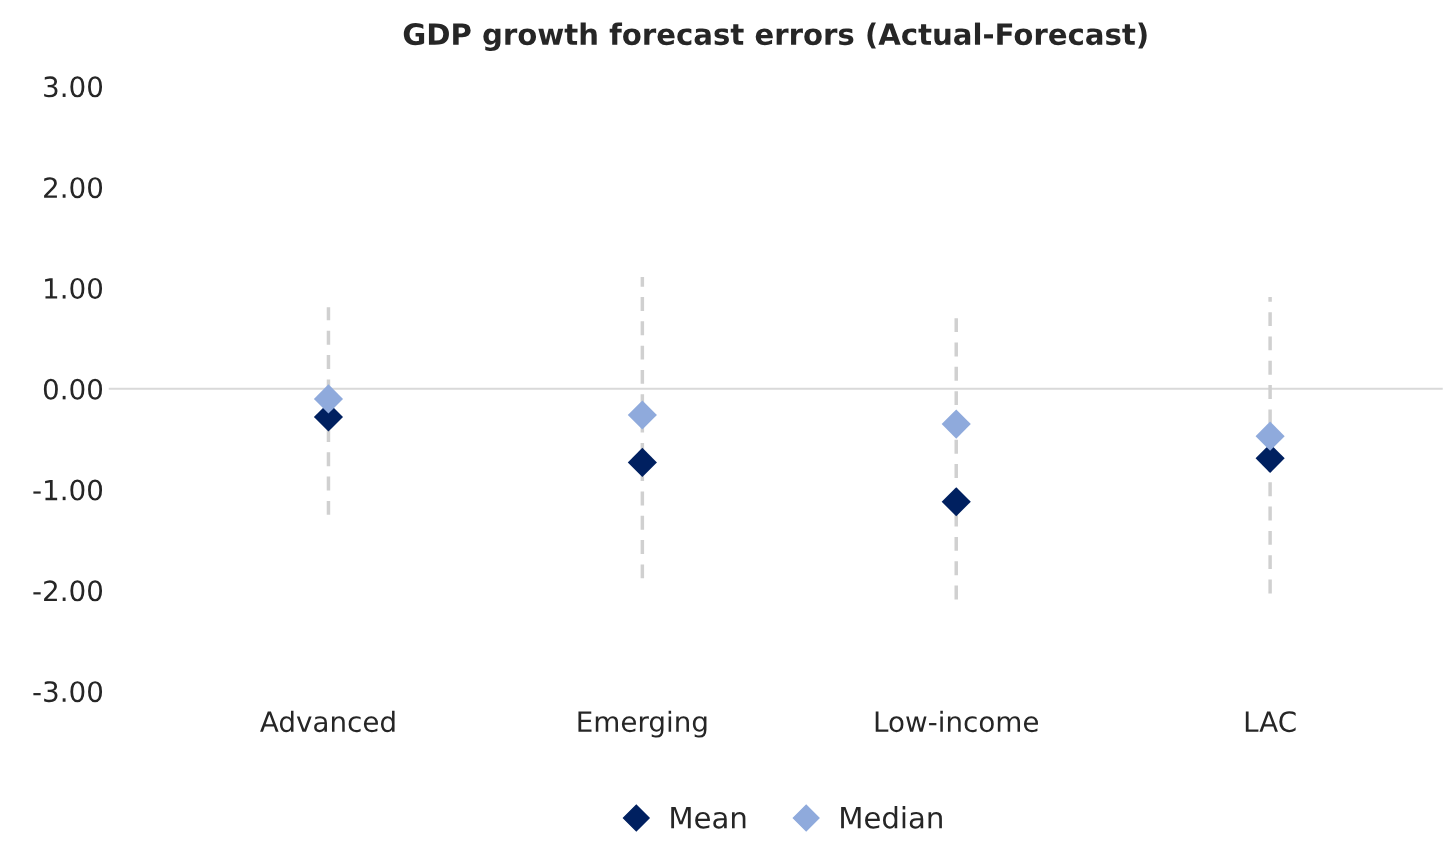 This screenshot has height=864, width=1450. I want to click on x-tick-label: Low-income, so click(956, 721).